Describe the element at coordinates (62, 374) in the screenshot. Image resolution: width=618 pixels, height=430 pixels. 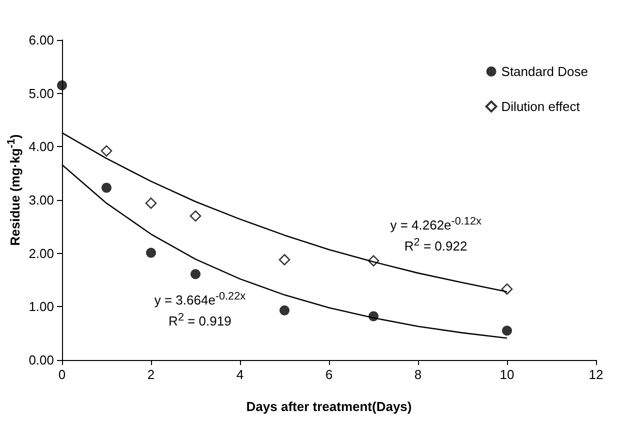
I see `x-tick-label: 0` at that location.